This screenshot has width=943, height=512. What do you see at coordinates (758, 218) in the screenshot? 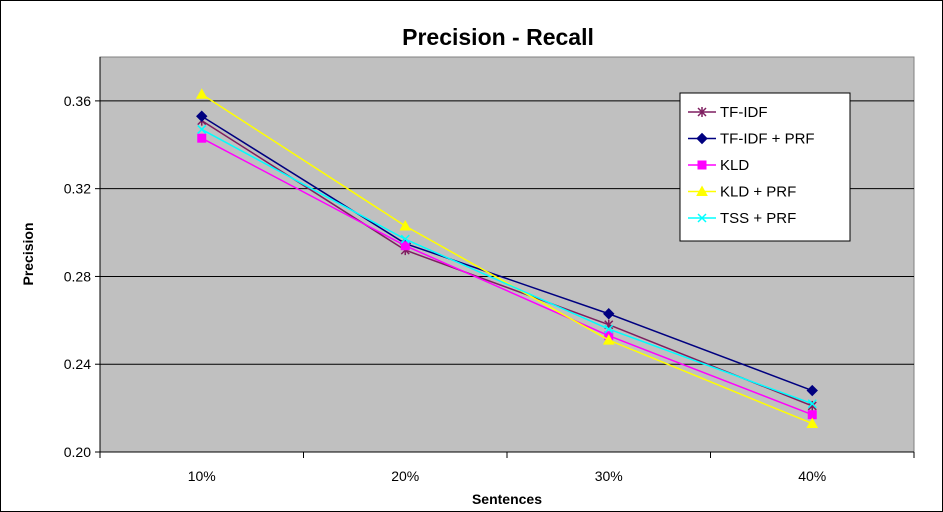
I see `legend-label: TSS + PRF` at bounding box center [758, 218].